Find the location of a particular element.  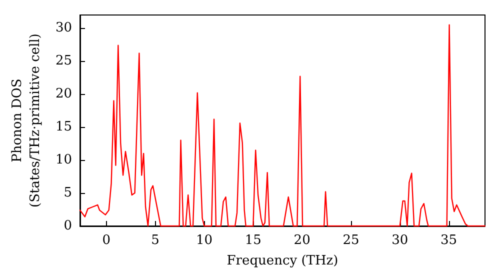

y-axis-title: Phonon DOS (States/THz·primitive cell) is located at coordinates (27, 120).